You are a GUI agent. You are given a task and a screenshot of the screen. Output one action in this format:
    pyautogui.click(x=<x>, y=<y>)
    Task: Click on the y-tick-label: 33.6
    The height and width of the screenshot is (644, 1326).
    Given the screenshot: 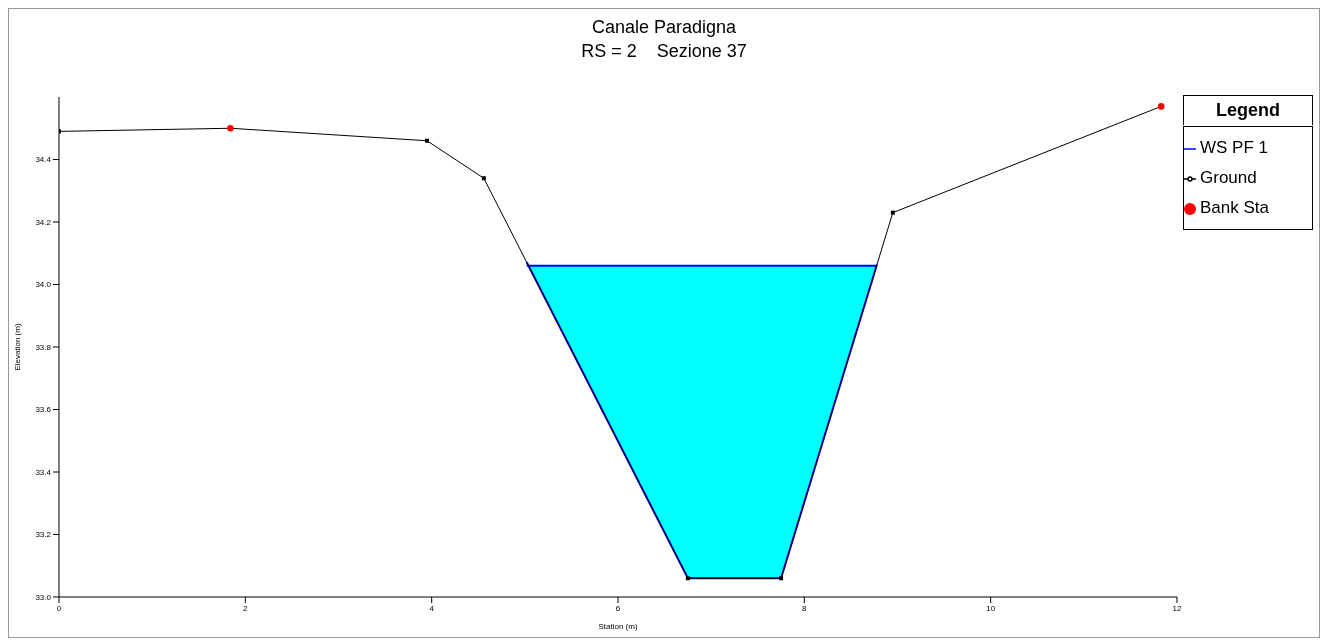 What is the action you would take?
    pyautogui.click(x=43, y=410)
    